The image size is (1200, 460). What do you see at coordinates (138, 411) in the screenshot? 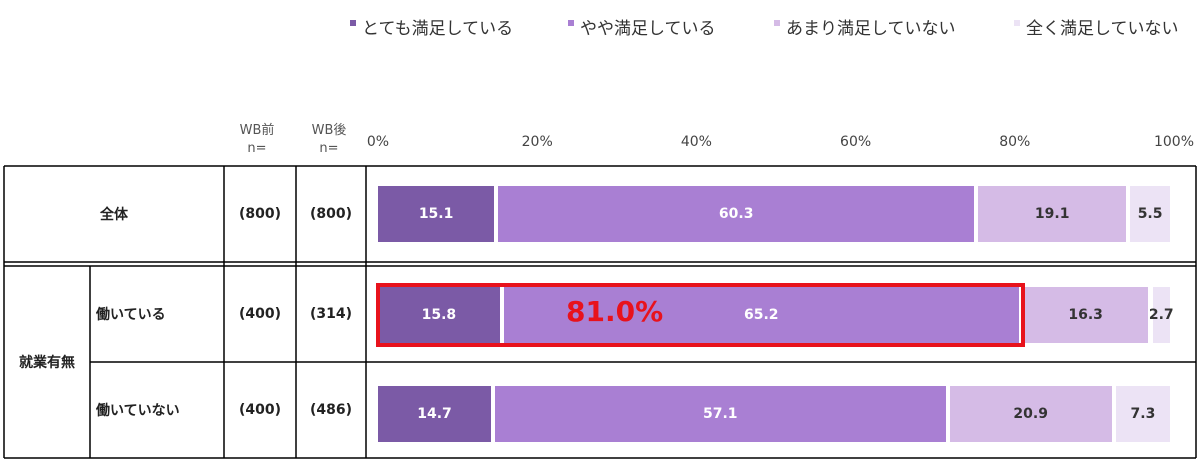
I see `row-label-not-working: 働いていない` at bounding box center [138, 411].